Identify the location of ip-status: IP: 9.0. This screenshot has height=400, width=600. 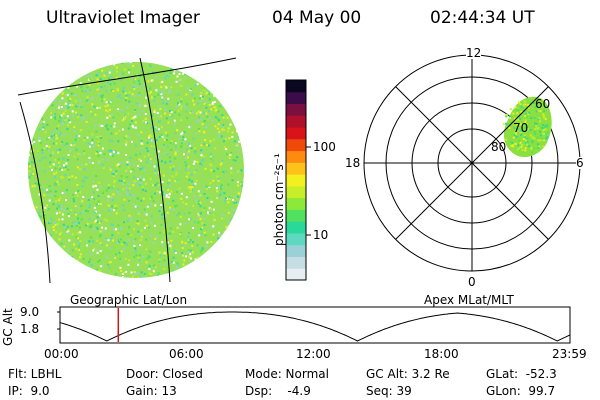
(29, 391).